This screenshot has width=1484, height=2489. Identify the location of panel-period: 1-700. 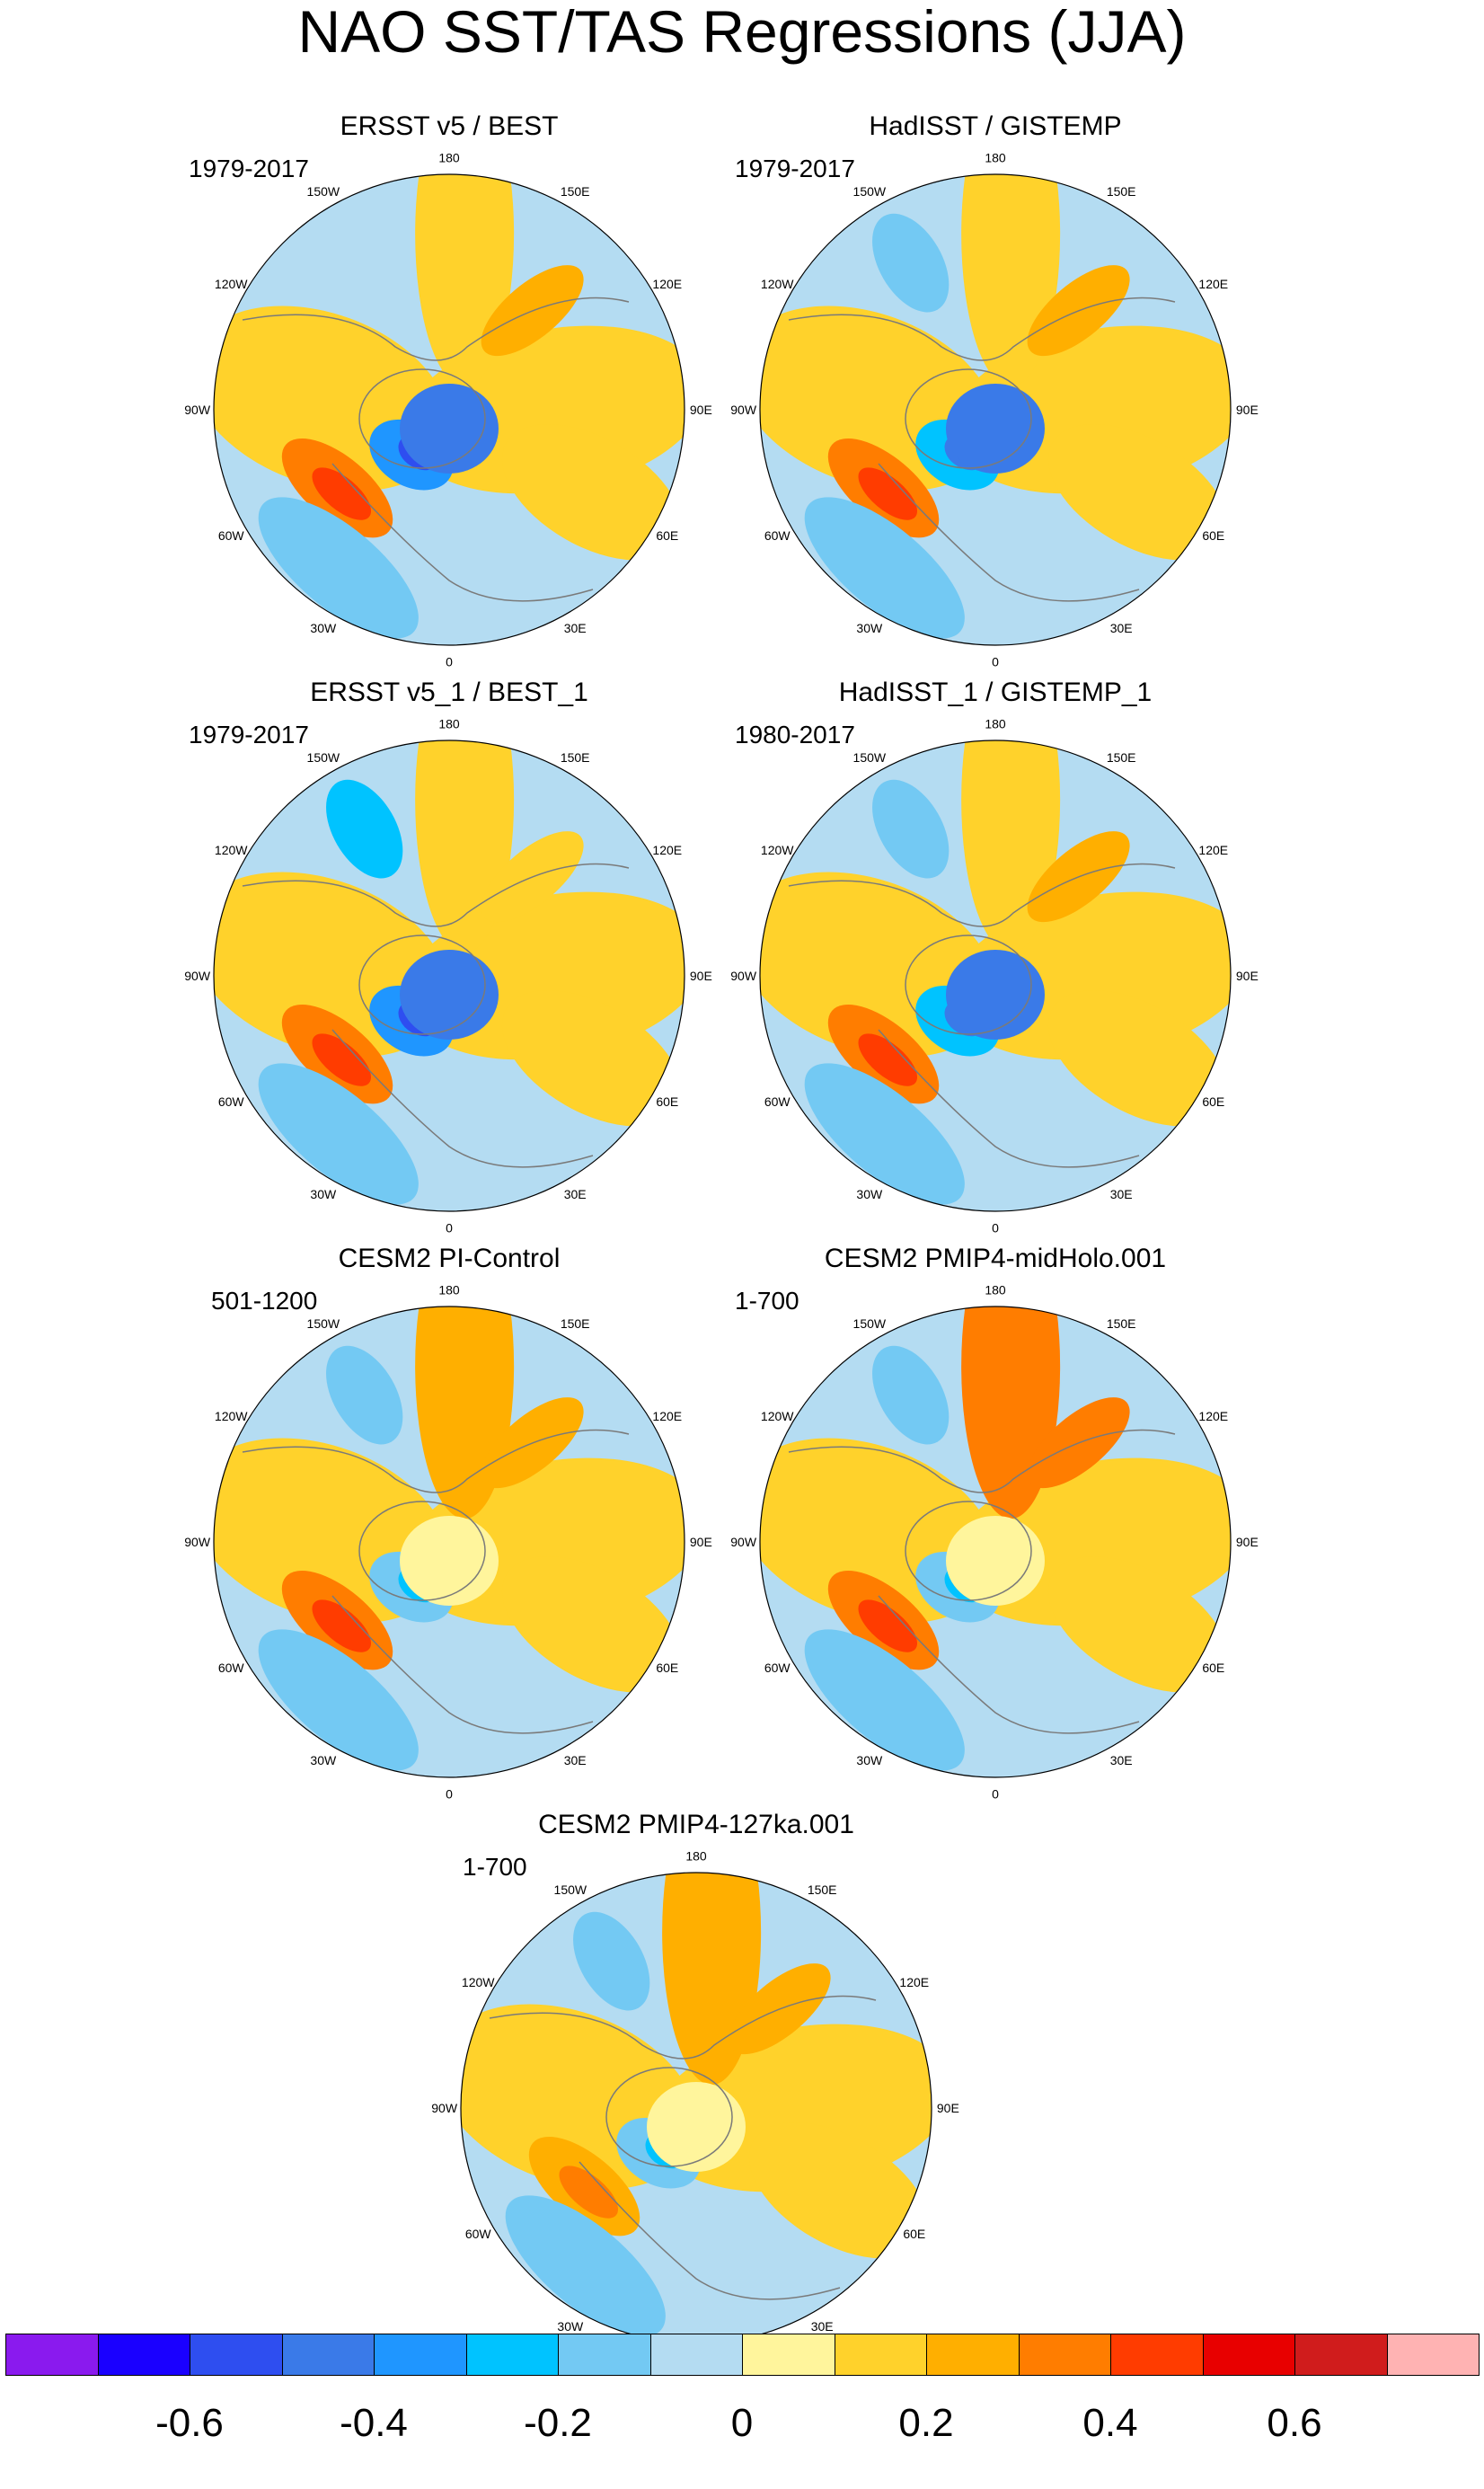
(767, 1301).